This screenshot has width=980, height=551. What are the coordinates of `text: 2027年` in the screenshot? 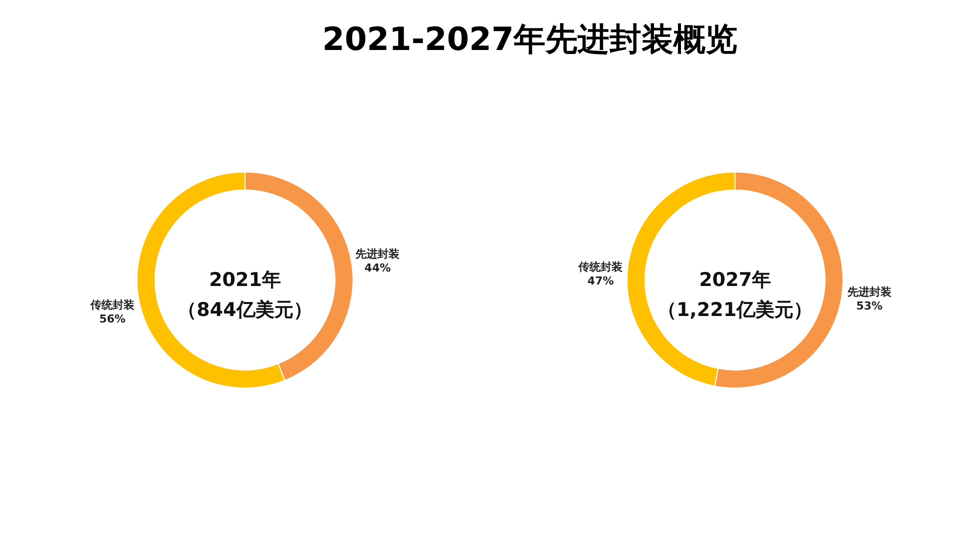 It's located at (735, 280).